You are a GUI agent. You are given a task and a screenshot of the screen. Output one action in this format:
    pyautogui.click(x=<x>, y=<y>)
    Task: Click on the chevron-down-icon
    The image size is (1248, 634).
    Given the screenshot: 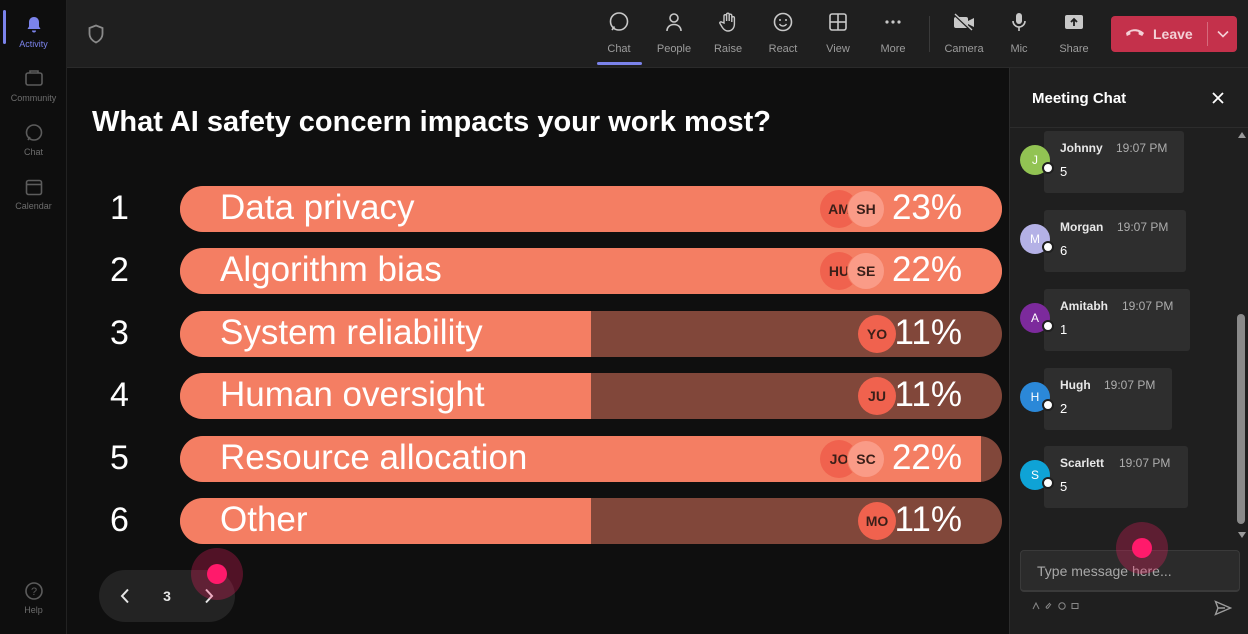 What is the action you would take?
    pyautogui.click(x=1222, y=34)
    